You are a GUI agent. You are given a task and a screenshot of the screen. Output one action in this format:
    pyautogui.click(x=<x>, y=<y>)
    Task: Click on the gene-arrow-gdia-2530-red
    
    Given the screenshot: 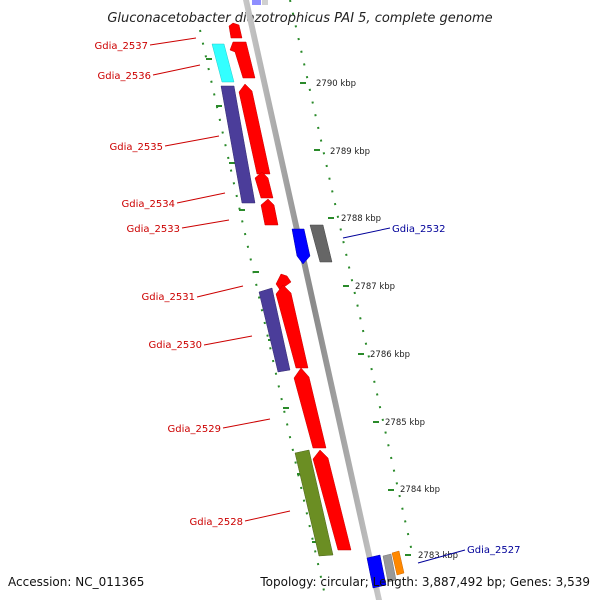 What is the action you would take?
    pyautogui.click(x=292, y=326)
    